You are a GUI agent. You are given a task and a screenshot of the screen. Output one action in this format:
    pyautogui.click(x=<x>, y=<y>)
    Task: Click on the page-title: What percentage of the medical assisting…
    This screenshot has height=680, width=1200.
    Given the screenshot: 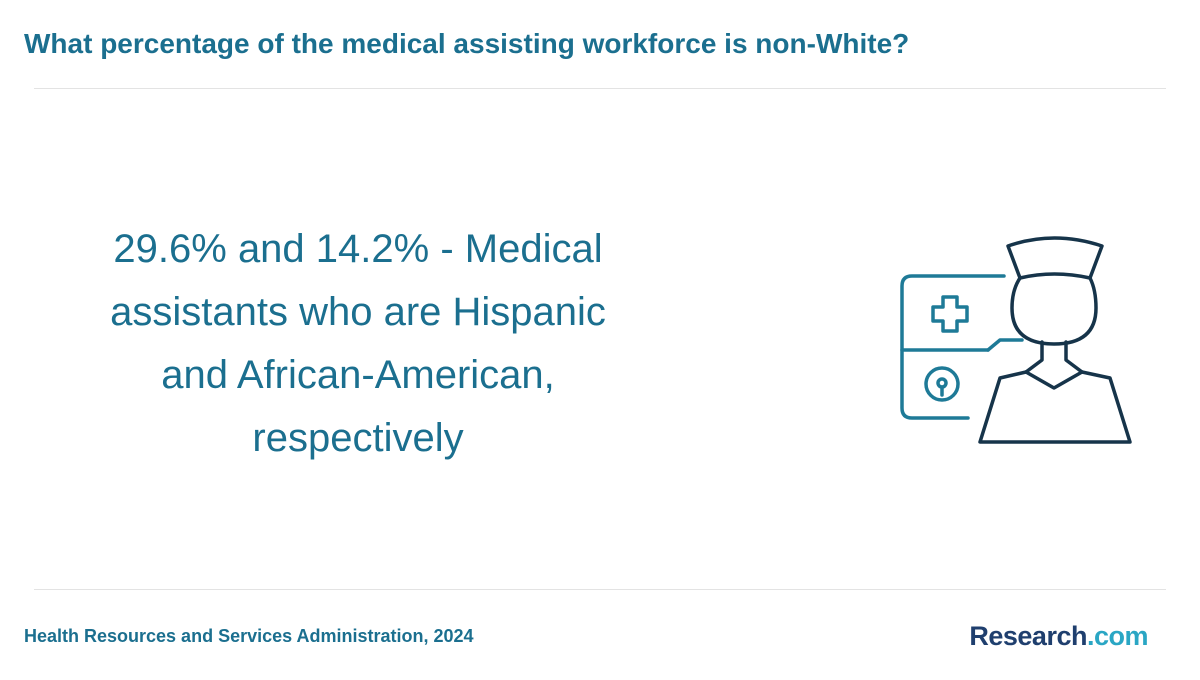 What is the action you would take?
    pyautogui.click(x=467, y=43)
    